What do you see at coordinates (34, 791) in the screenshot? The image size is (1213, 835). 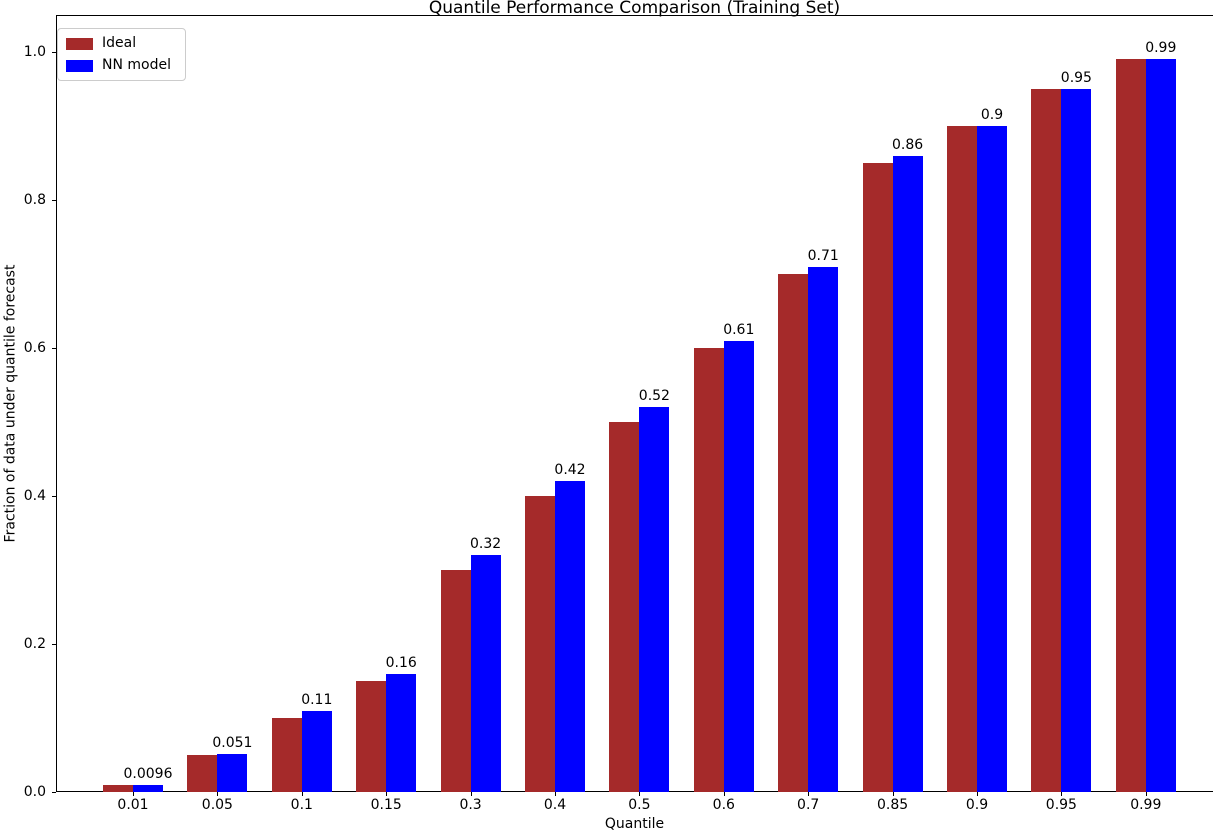 I see `y-tick-label: 0.0` at bounding box center [34, 791].